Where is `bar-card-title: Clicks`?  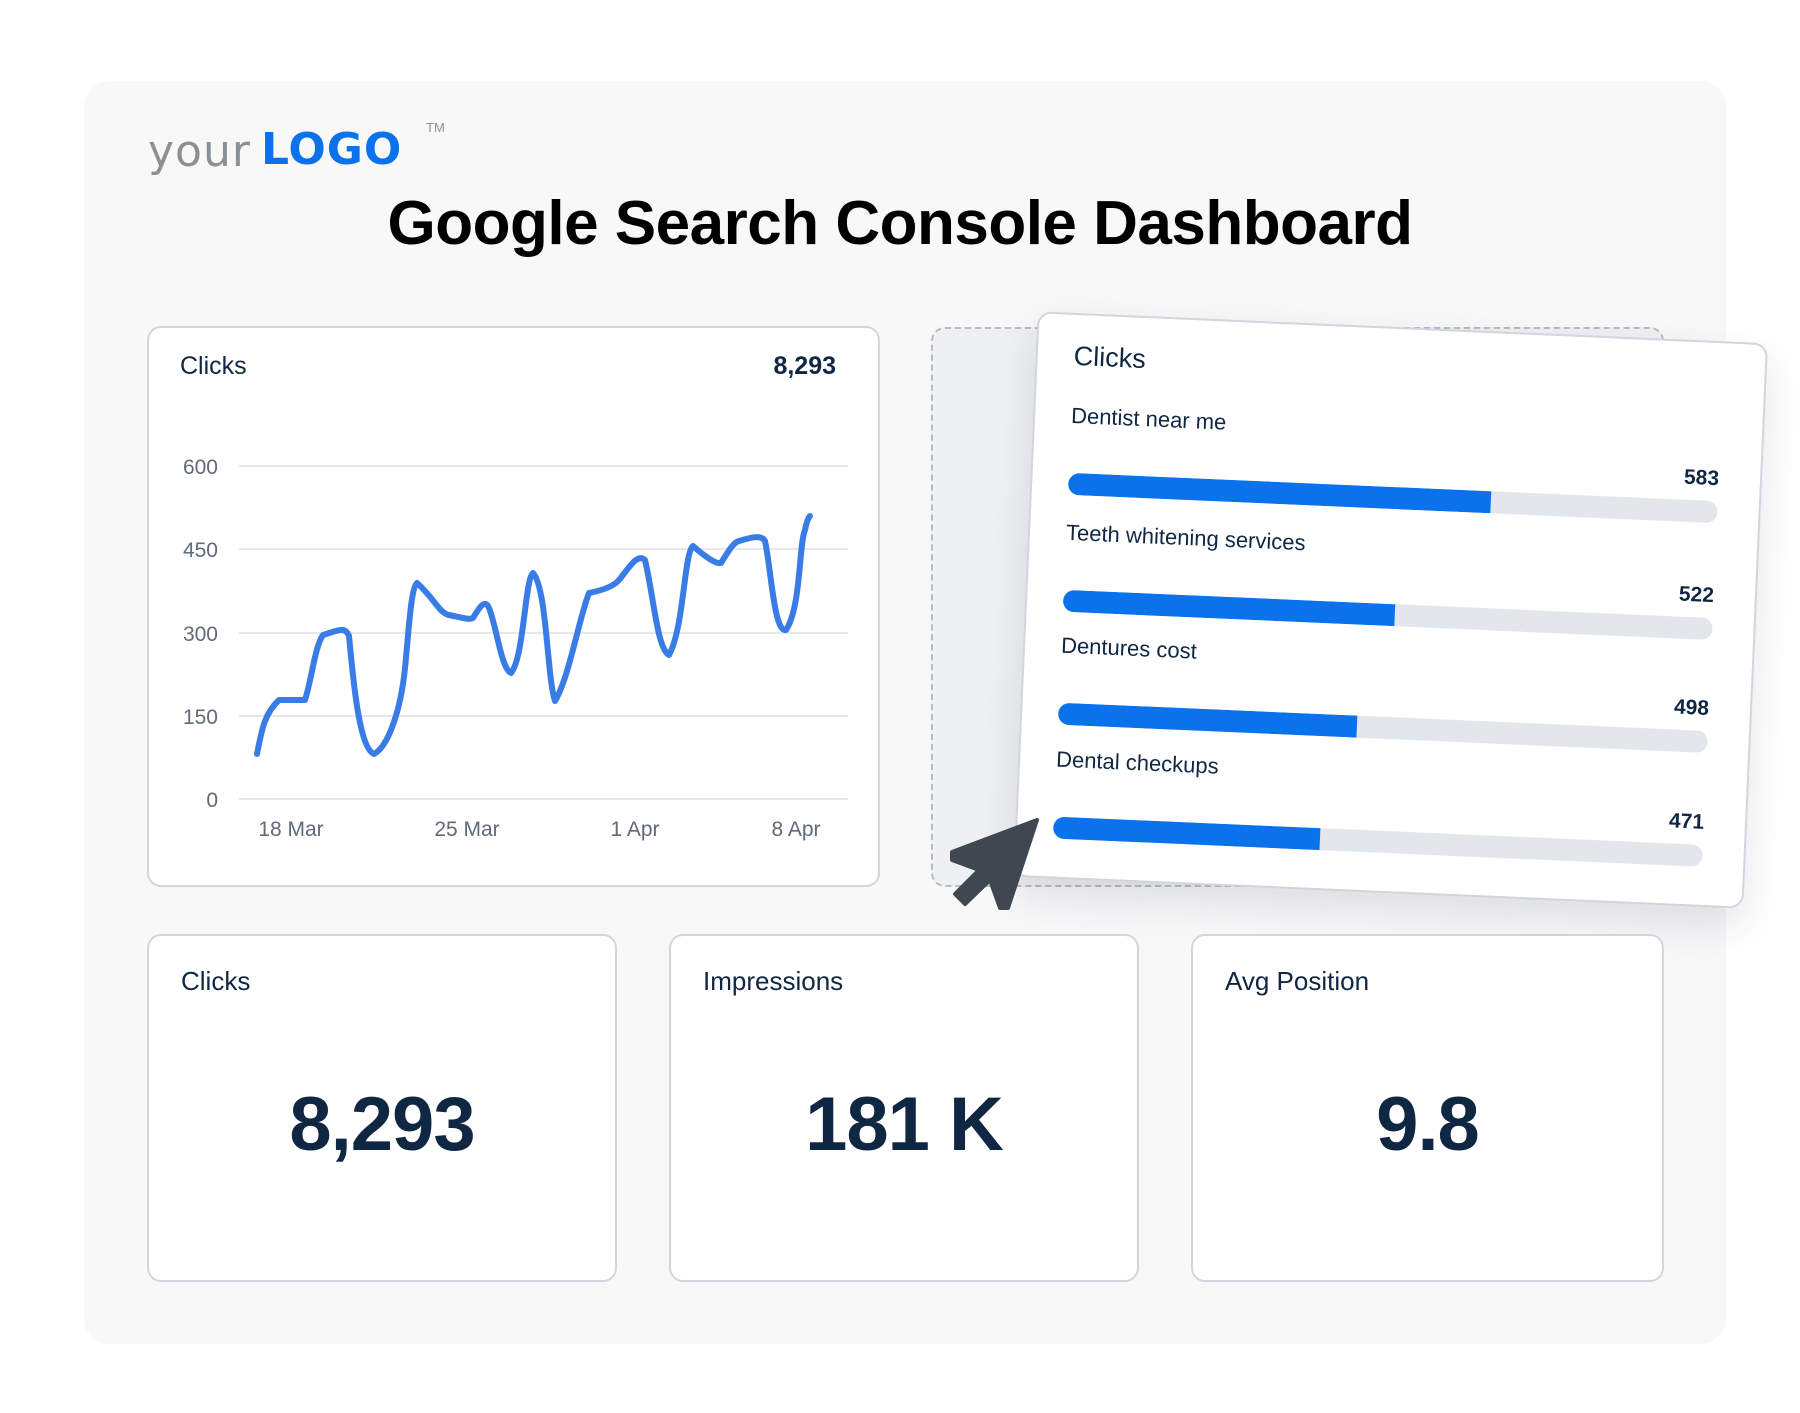
bar-card-title: Clicks is located at coordinates (1110, 357).